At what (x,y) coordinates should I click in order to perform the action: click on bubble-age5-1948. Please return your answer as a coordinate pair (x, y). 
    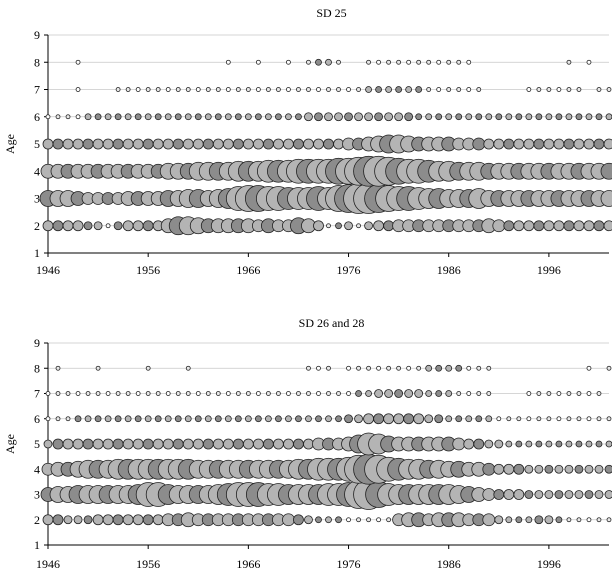
    Looking at the image, I should click on (68, 144).